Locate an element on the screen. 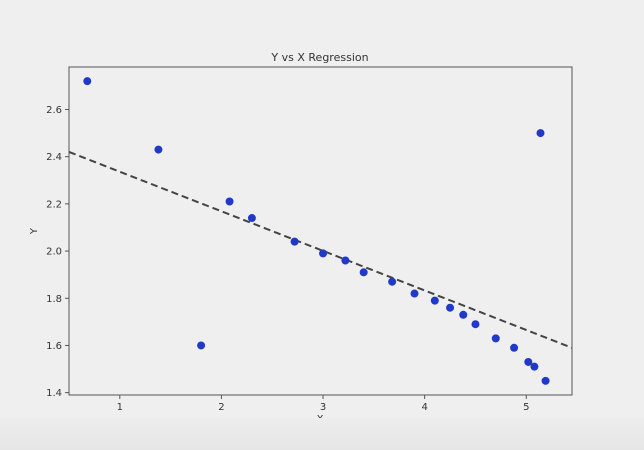  y-tick-label: 2.4 is located at coordinates (54, 157).